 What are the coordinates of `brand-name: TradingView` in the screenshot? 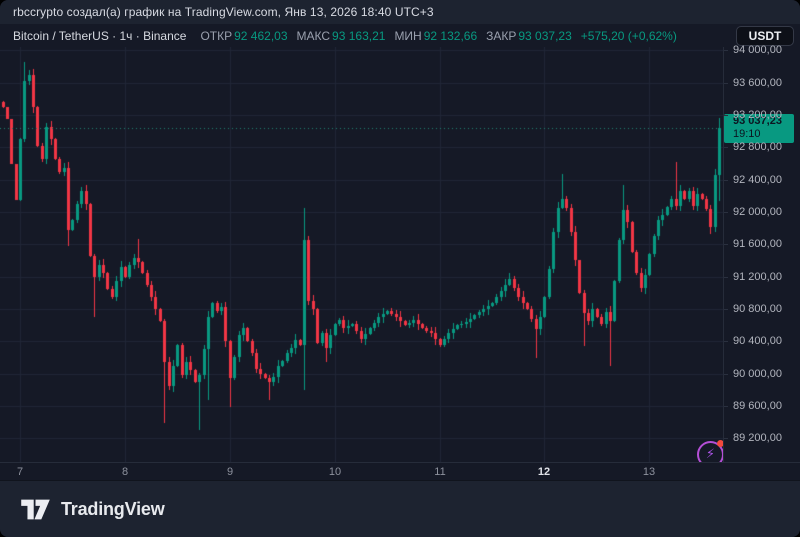 It's located at (113, 508).